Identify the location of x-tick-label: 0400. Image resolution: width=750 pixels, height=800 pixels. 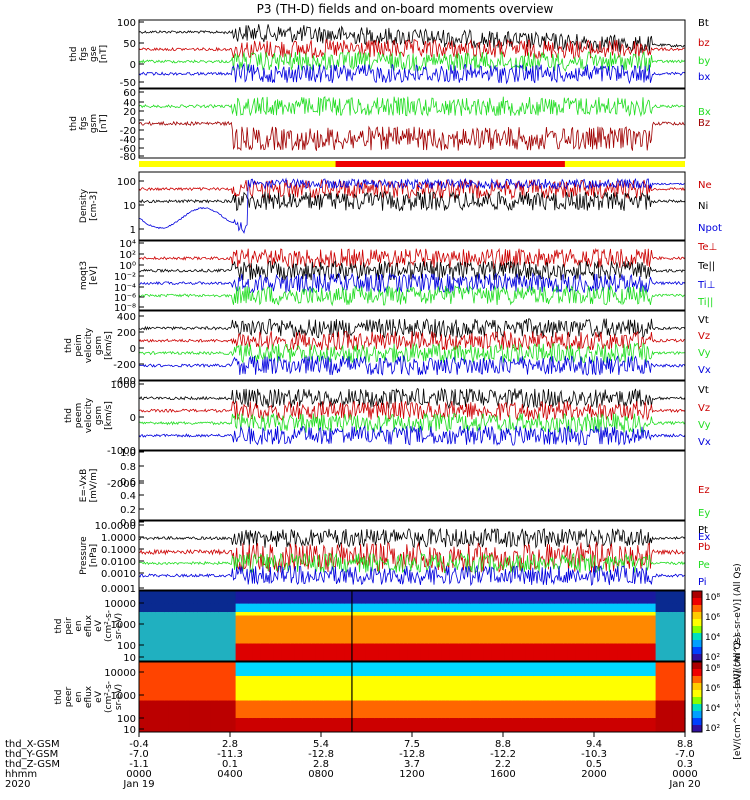
(229, 774).